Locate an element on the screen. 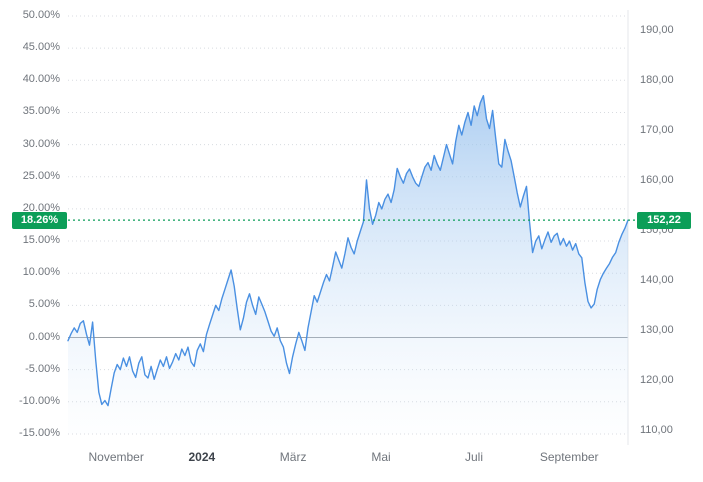 The width and height of the screenshot is (703, 482). x-axis-label: Juli is located at coordinates (474, 457).